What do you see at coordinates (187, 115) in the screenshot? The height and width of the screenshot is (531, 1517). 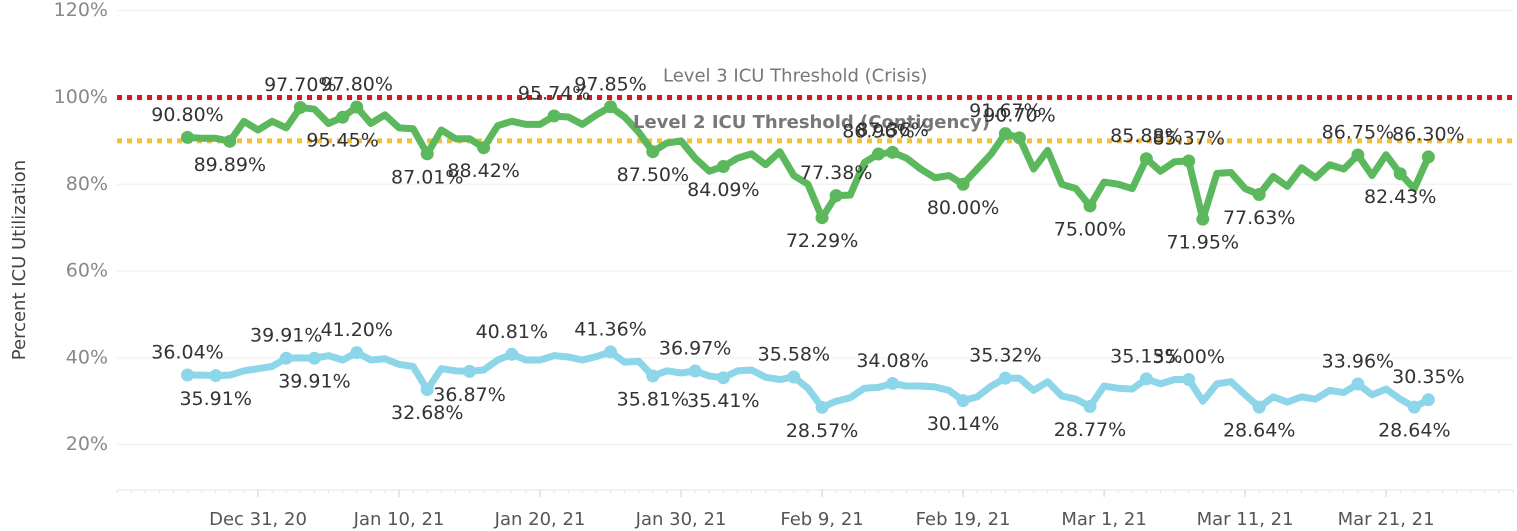 I see `data-label: 90.80%` at bounding box center [187, 115].